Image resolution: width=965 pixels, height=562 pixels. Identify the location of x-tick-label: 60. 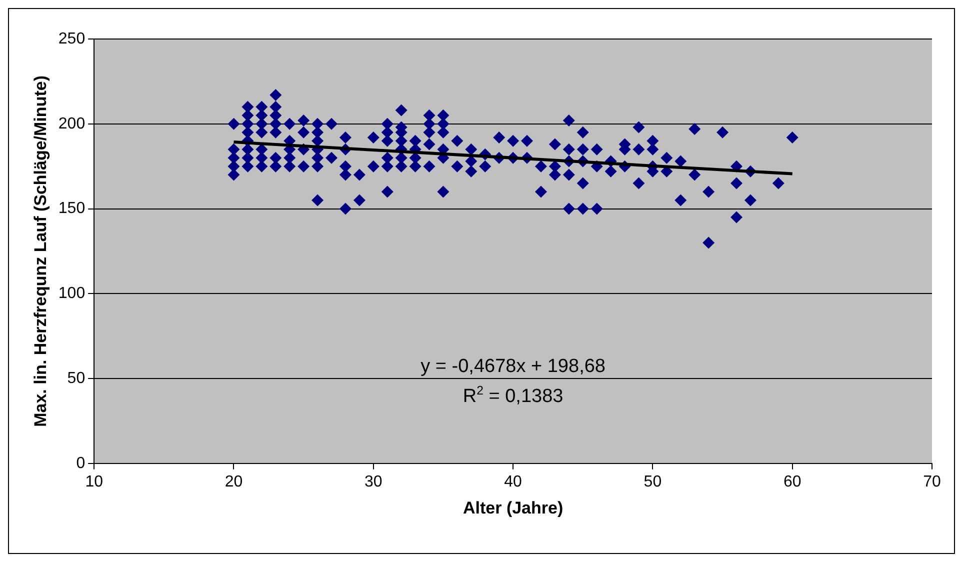
(792, 481).